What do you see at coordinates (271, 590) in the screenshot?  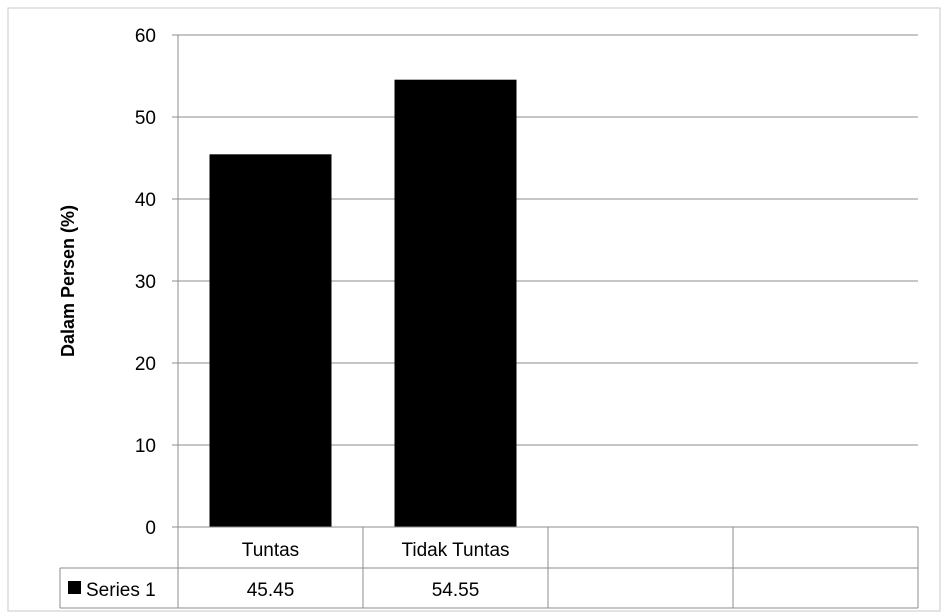 I see `data-label: 45.45` at bounding box center [271, 590].